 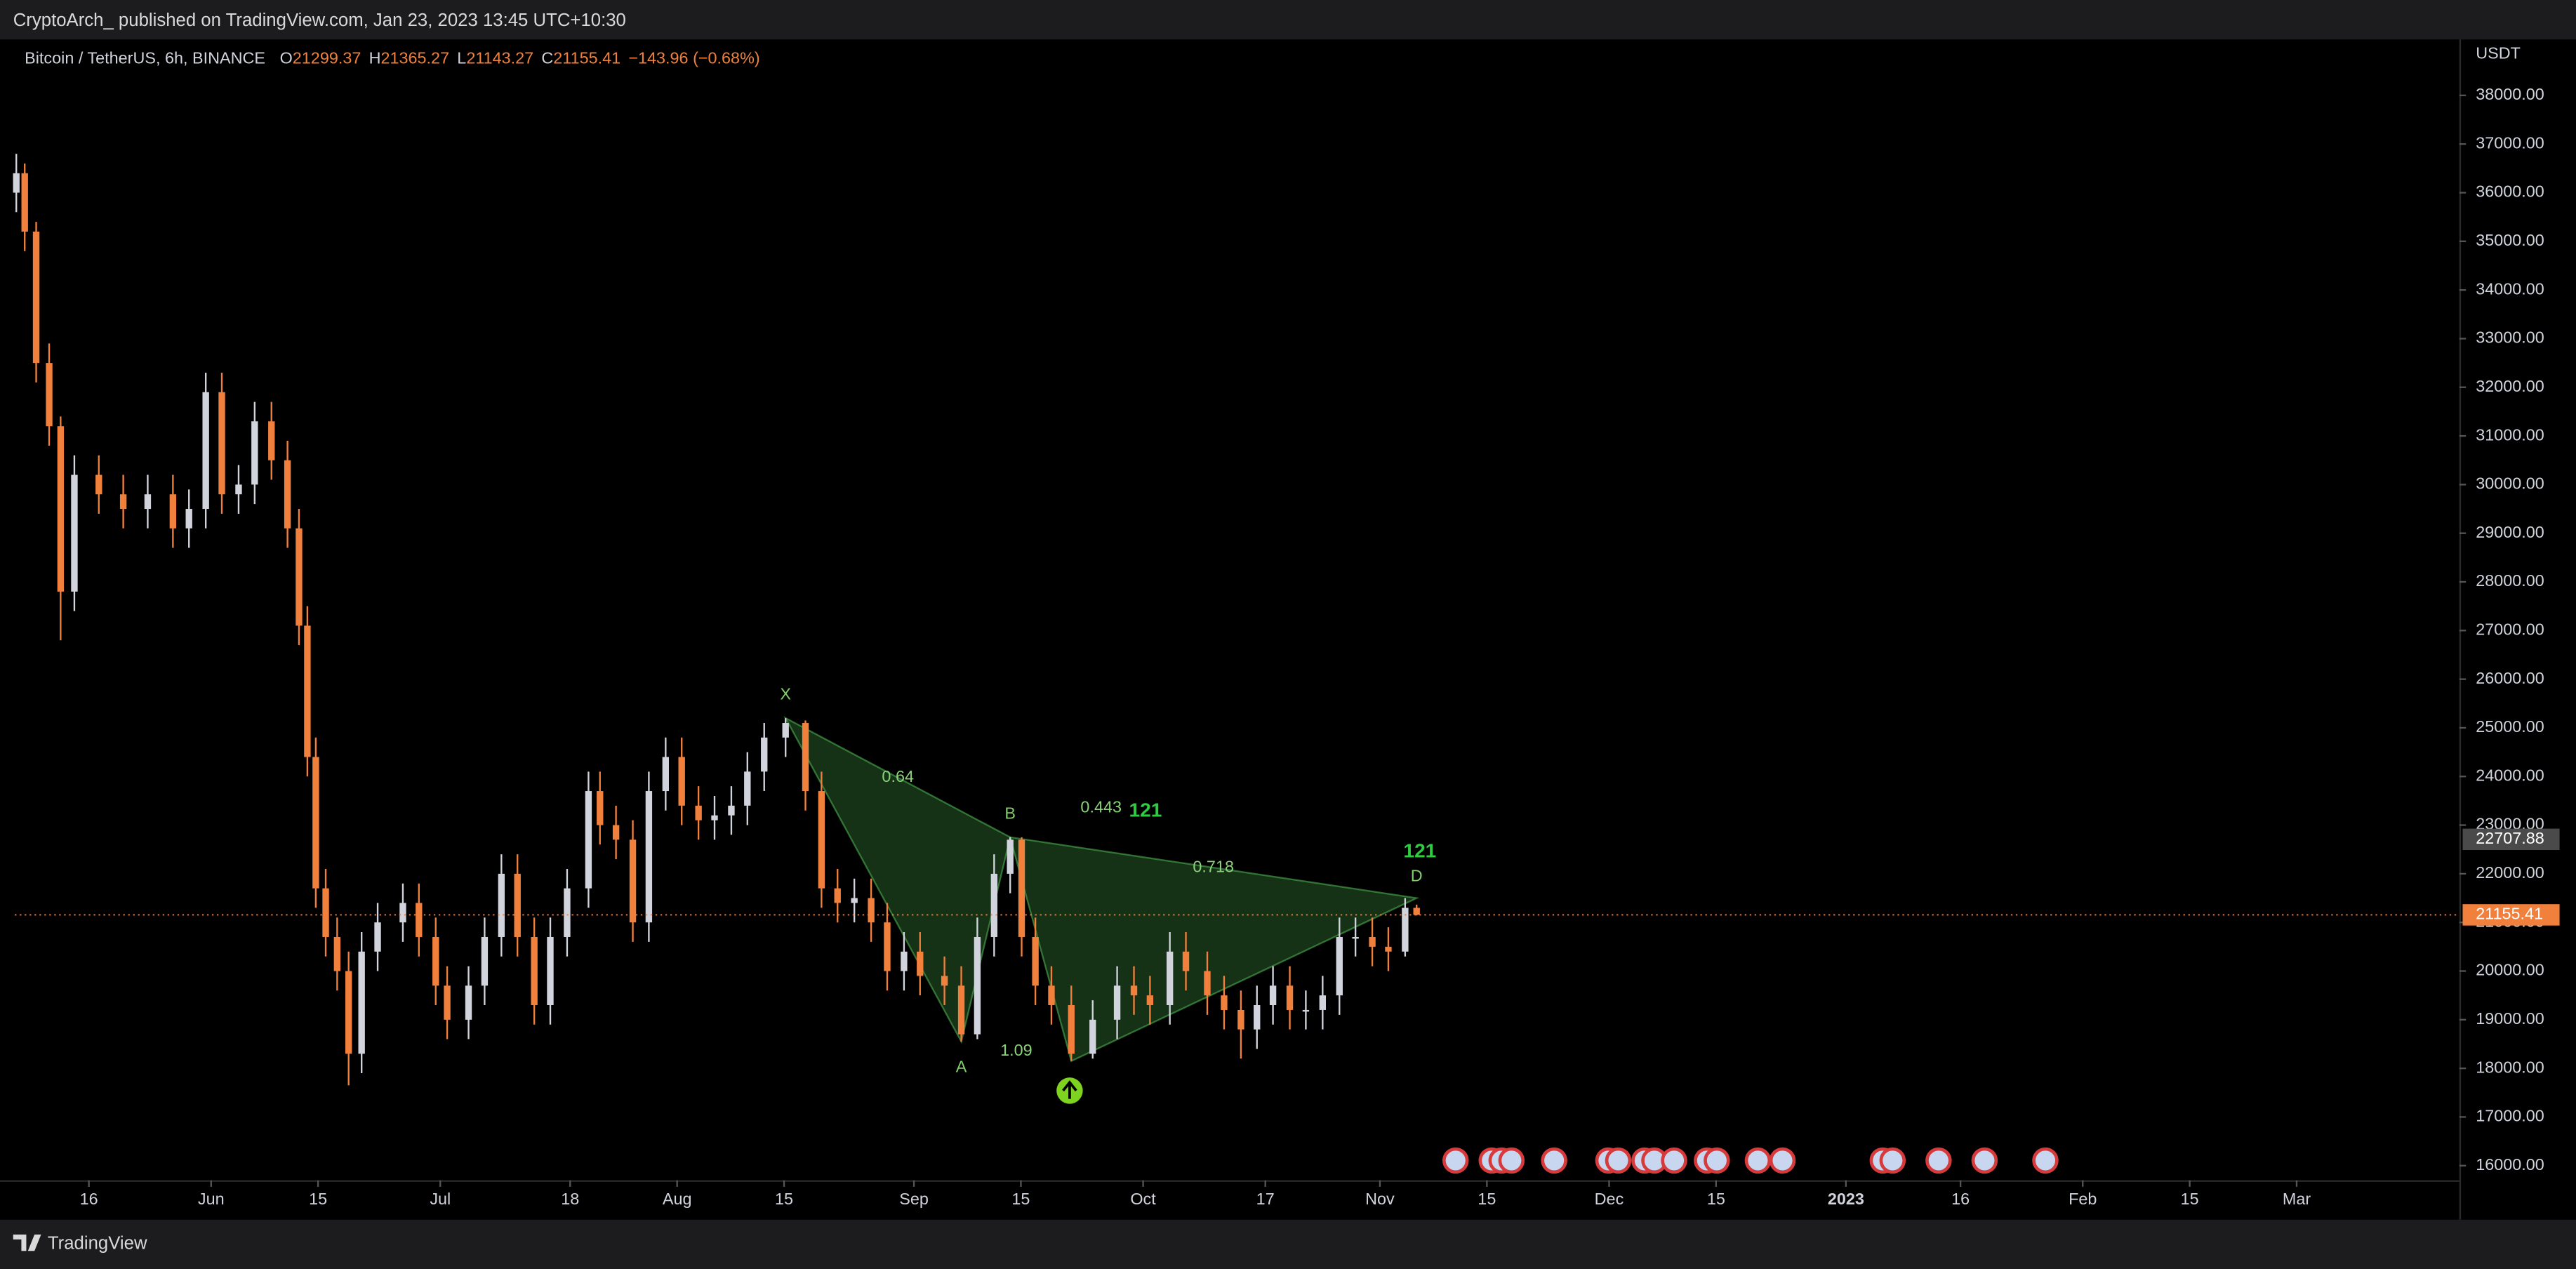 I want to click on x-tick-label: Jul, so click(x=441, y=1199).